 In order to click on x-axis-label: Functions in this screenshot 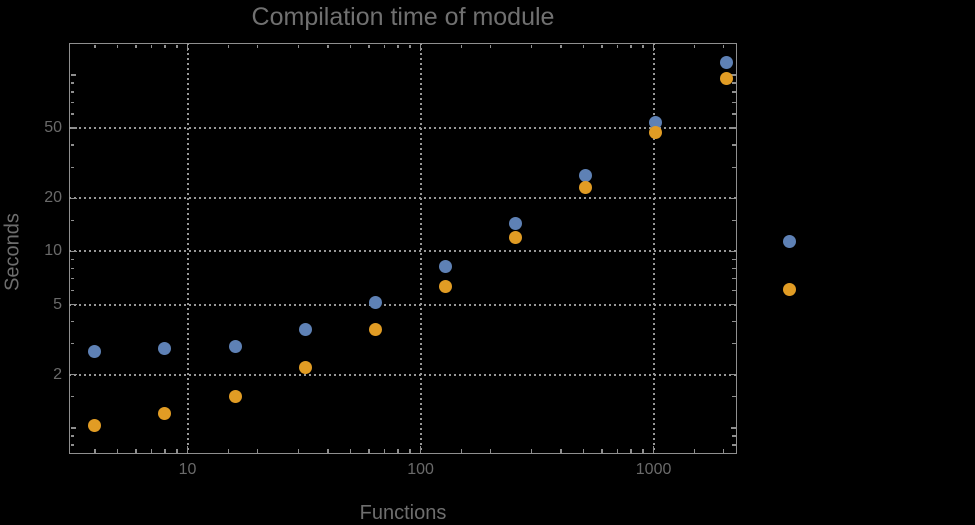, I will do `click(403, 513)`.